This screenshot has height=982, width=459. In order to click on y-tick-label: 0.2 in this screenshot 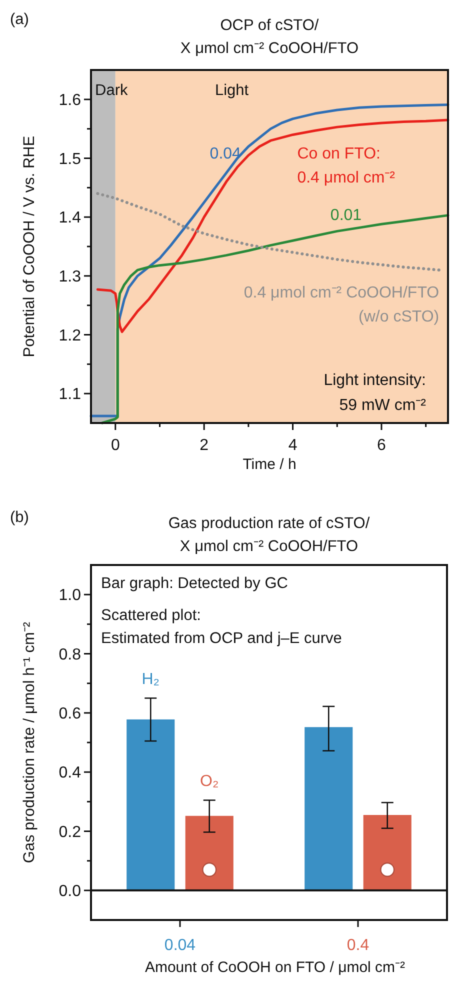, I will do `click(70, 832)`.